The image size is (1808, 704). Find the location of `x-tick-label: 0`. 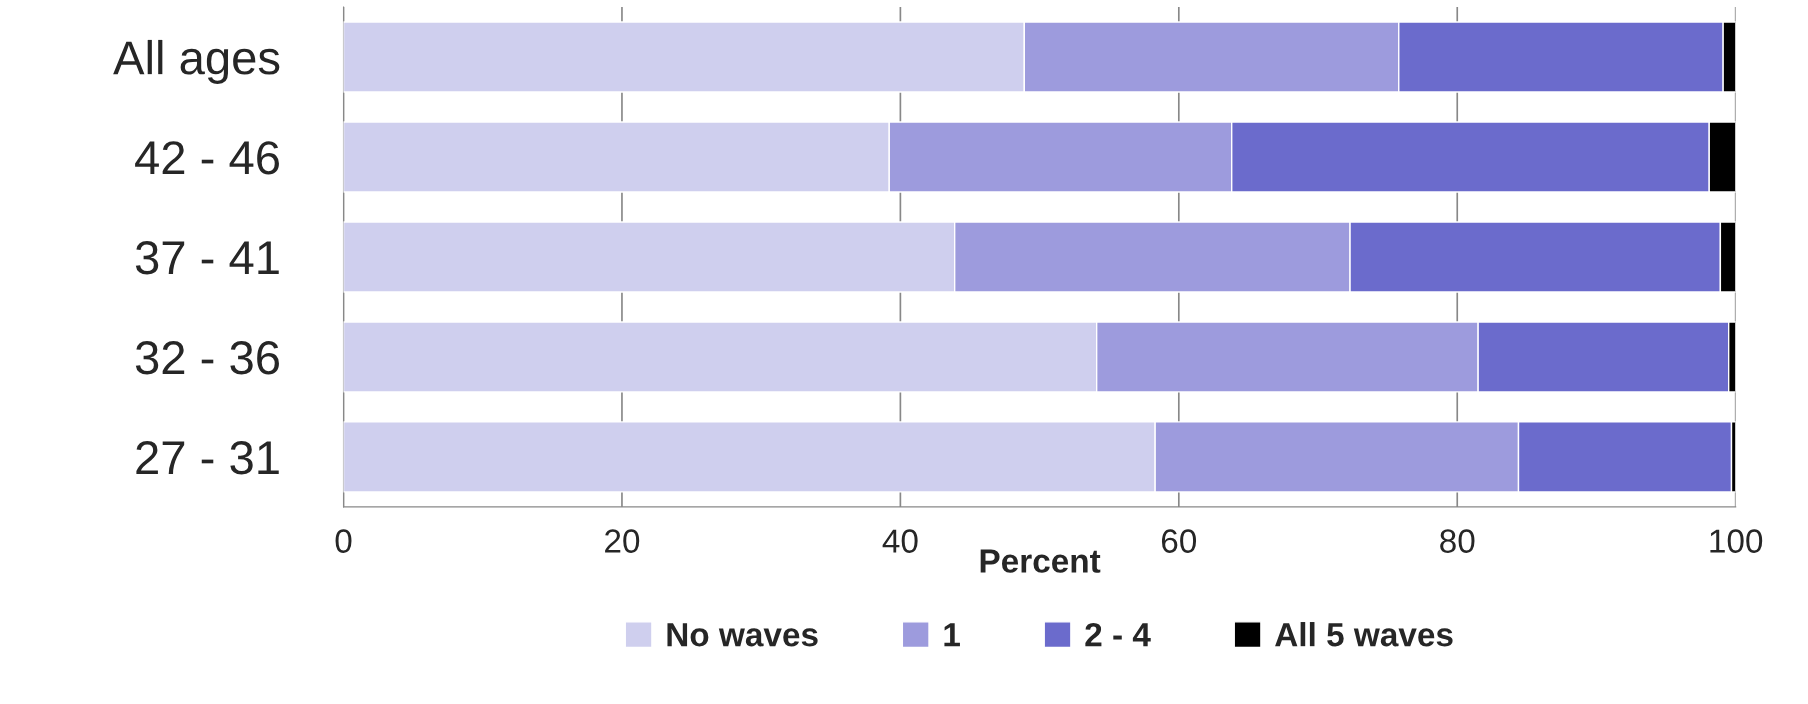

x-tick-label: 0 is located at coordinates (343, 541).